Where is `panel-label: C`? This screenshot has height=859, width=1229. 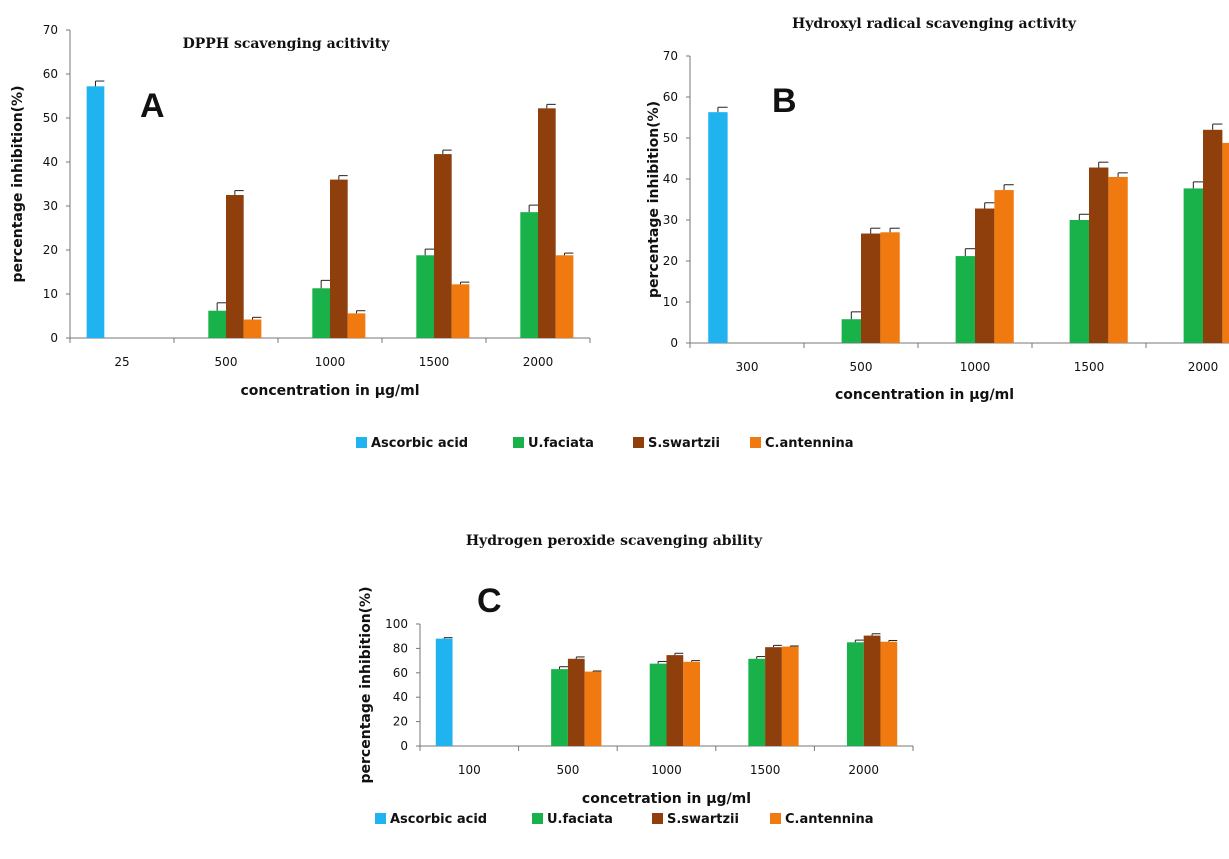
panel-label: C is located at coordinates (489, 601).